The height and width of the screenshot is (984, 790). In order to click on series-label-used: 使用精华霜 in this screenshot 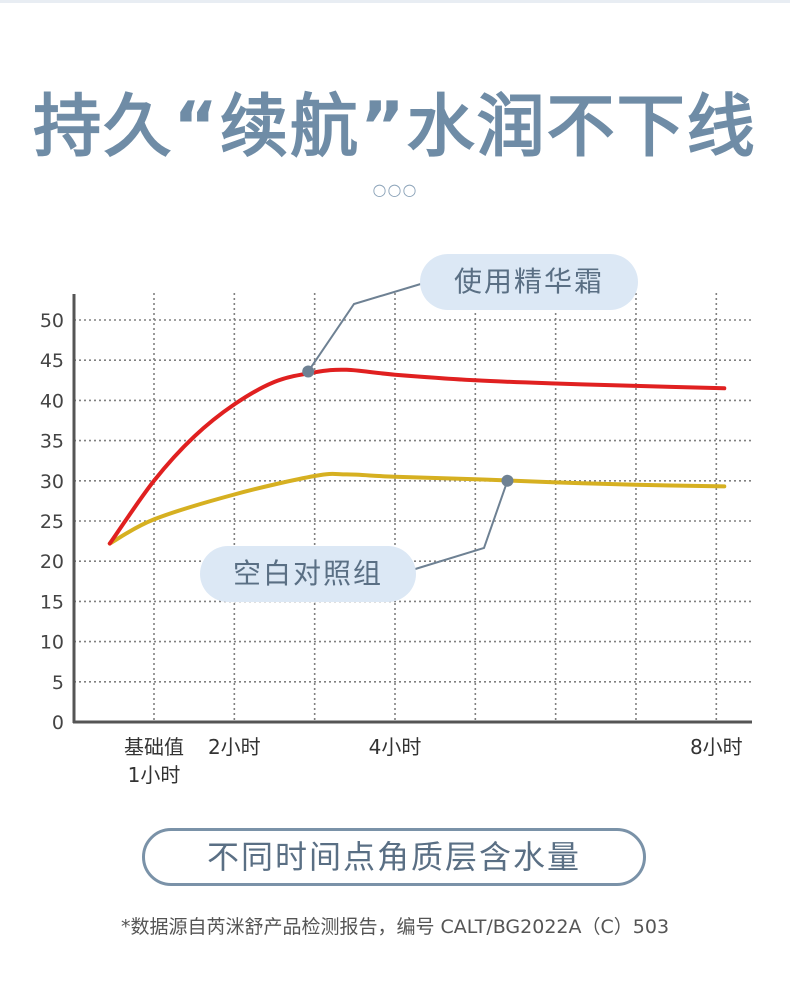, I will do `click(529, 282)`.